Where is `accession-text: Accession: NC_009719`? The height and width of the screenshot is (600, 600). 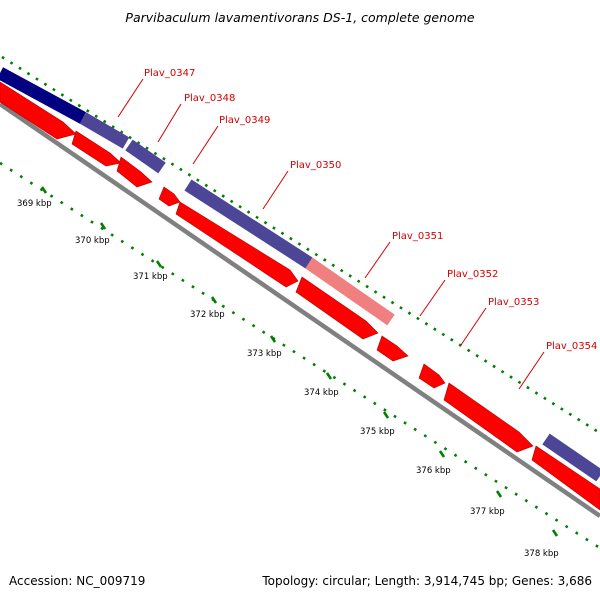
accession-text: Accession: NC_009719 is located at coordinates (77, 581).